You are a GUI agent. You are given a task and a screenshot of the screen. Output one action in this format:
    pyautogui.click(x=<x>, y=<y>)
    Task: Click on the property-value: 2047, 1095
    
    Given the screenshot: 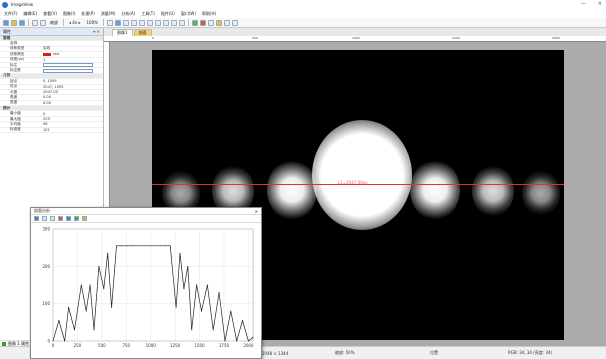 What is the action you would take?
    pyautogui.click(x=53, y=86)
    